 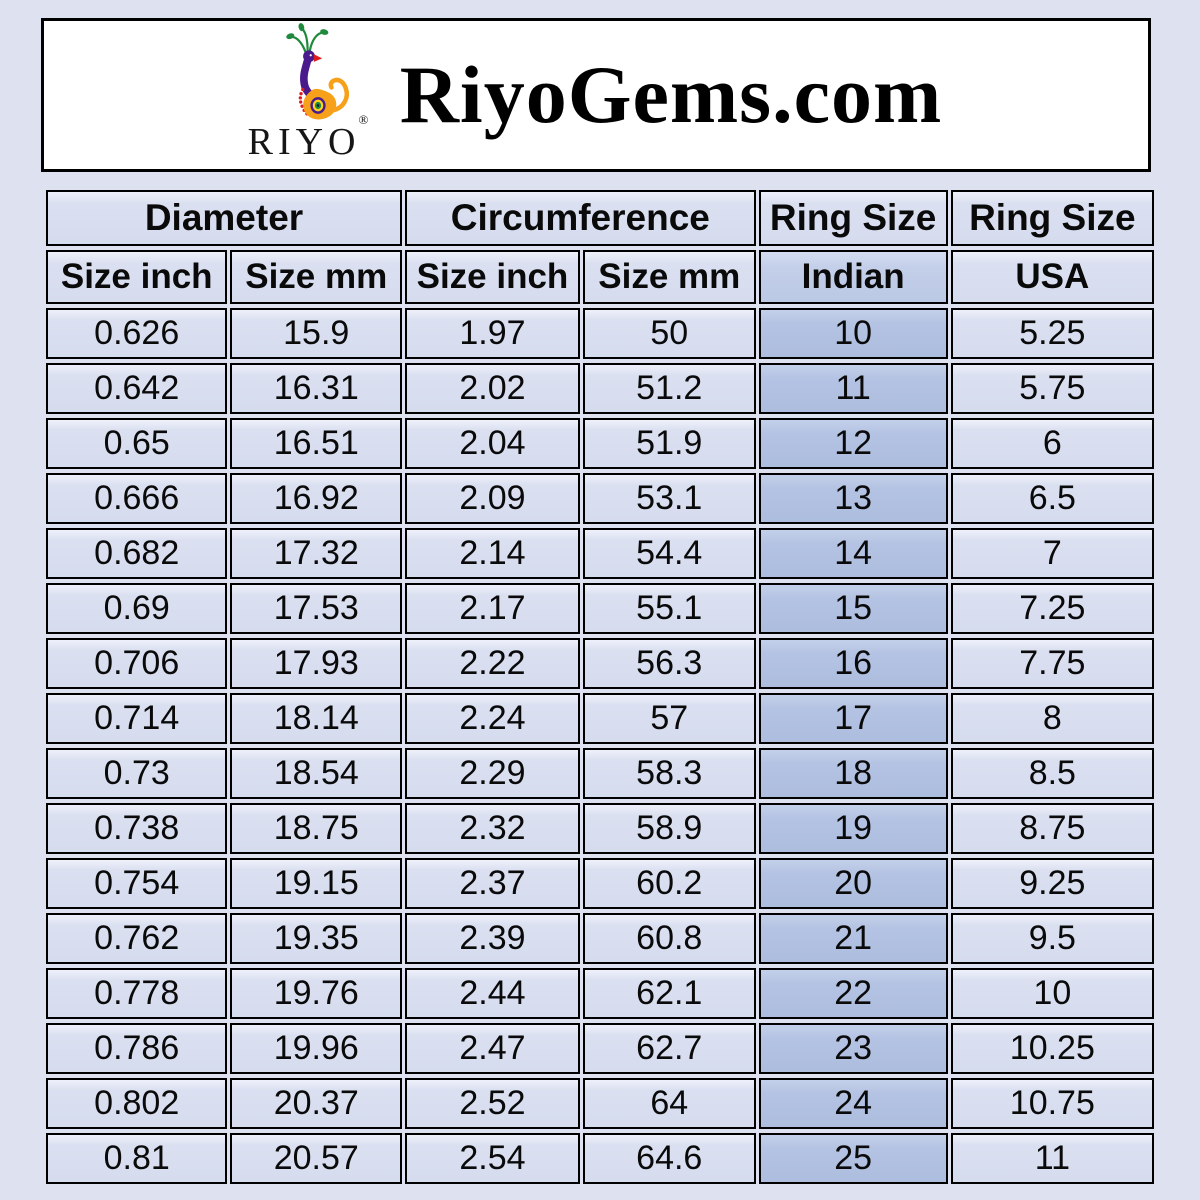 What do you see at coordinates (1052, 773) in the screenshot?
I see `table-cell: 8.5` at bounding box center [1052, 773].